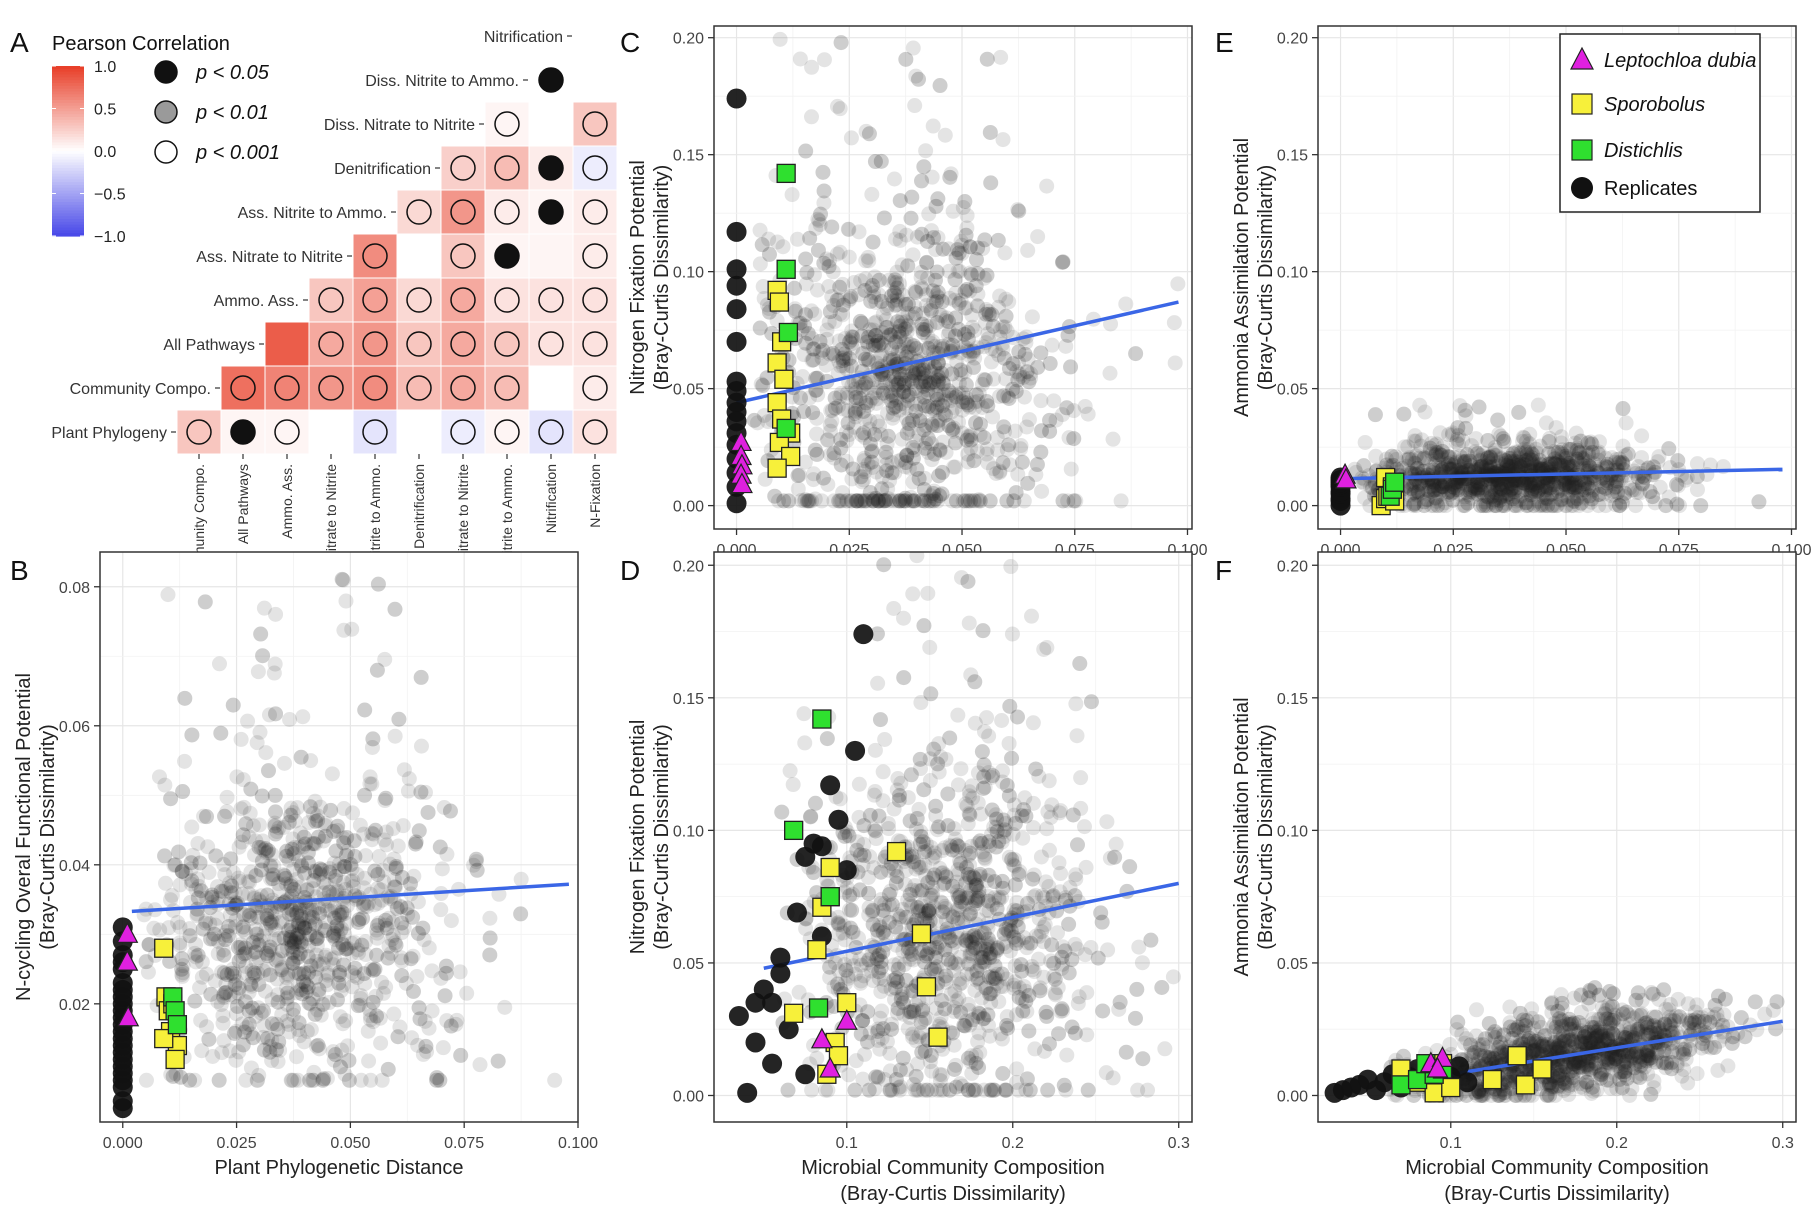  Describe the element at coordinates (818, 1008) in the screenshot. I see `distichlis-extra-point` at that location.